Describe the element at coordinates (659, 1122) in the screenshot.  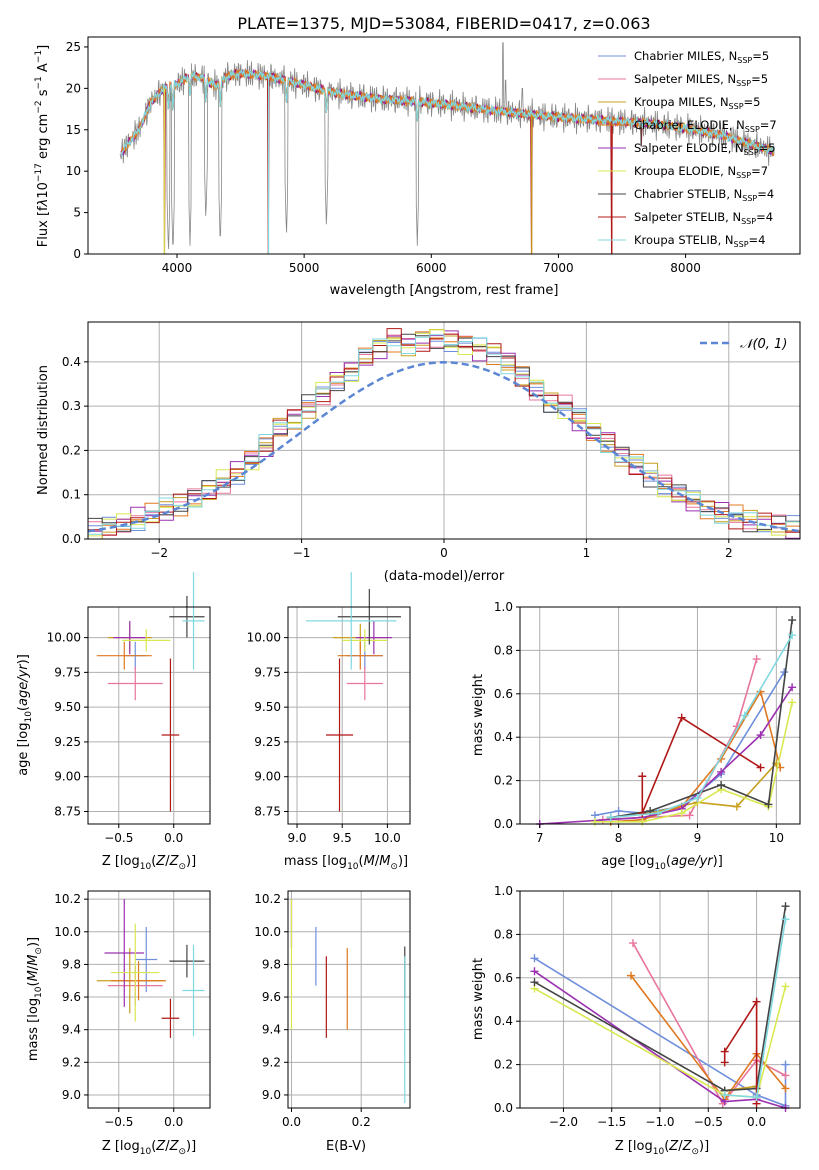
I see `x-tick-label: −1.0` at that location.